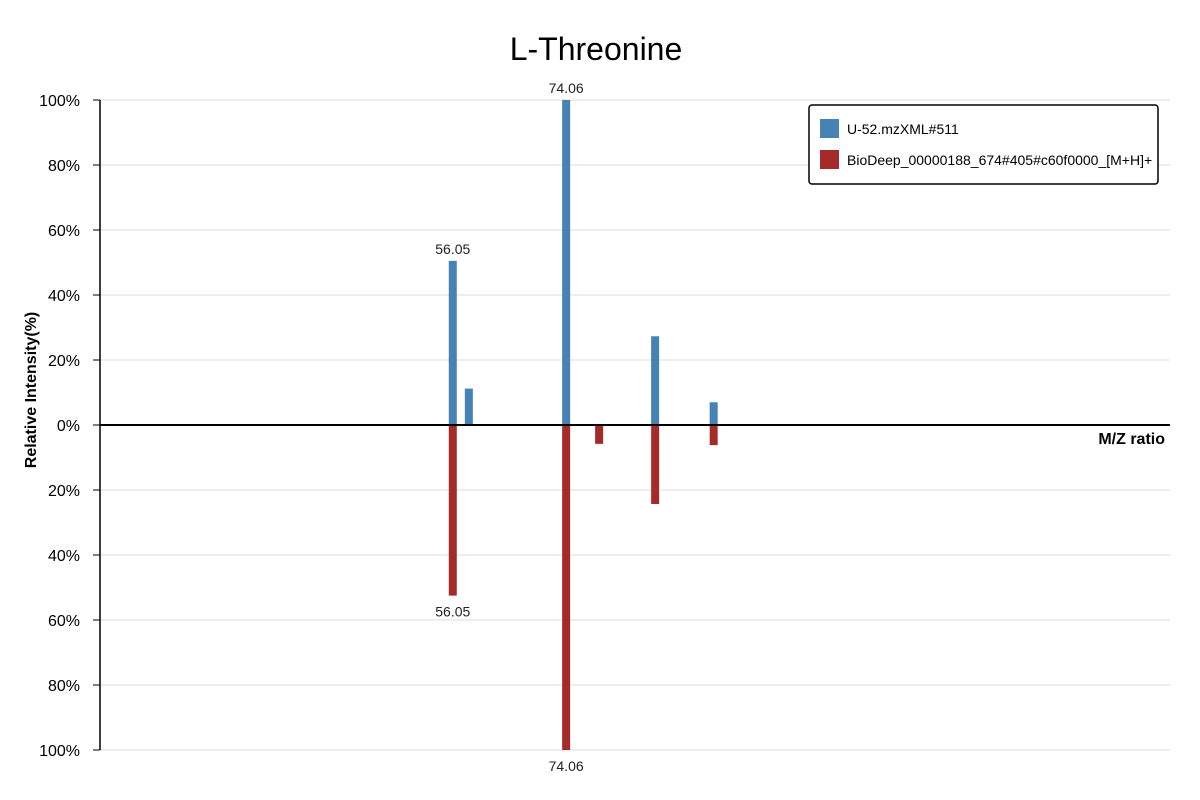  What do you see at coordinates (903, 129) in the screenshot?
I see `legend-label-sample: U-52.mzXML#511` at bounding box center [903, 129].